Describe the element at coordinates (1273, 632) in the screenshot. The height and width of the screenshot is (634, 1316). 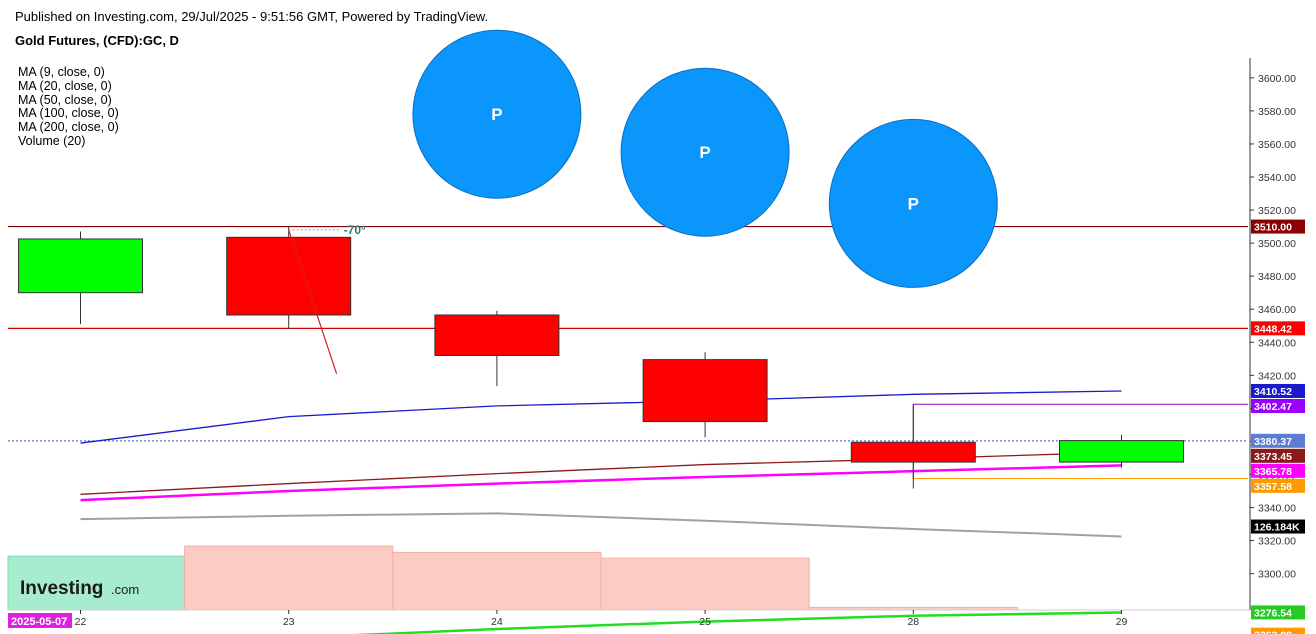
I see `price-badge-label: 3263.08` at that location.